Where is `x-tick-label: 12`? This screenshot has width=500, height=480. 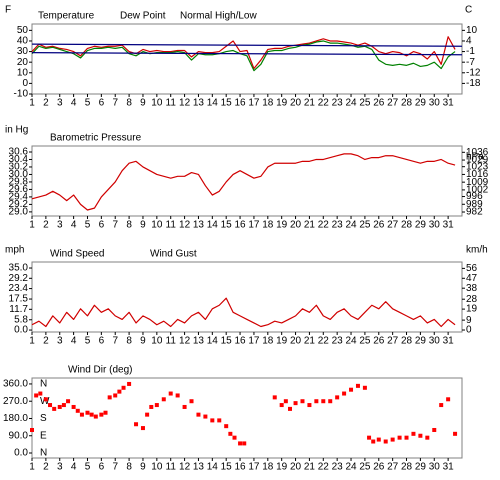 x-tick-label: 12 is located at coordinates (185, 341).